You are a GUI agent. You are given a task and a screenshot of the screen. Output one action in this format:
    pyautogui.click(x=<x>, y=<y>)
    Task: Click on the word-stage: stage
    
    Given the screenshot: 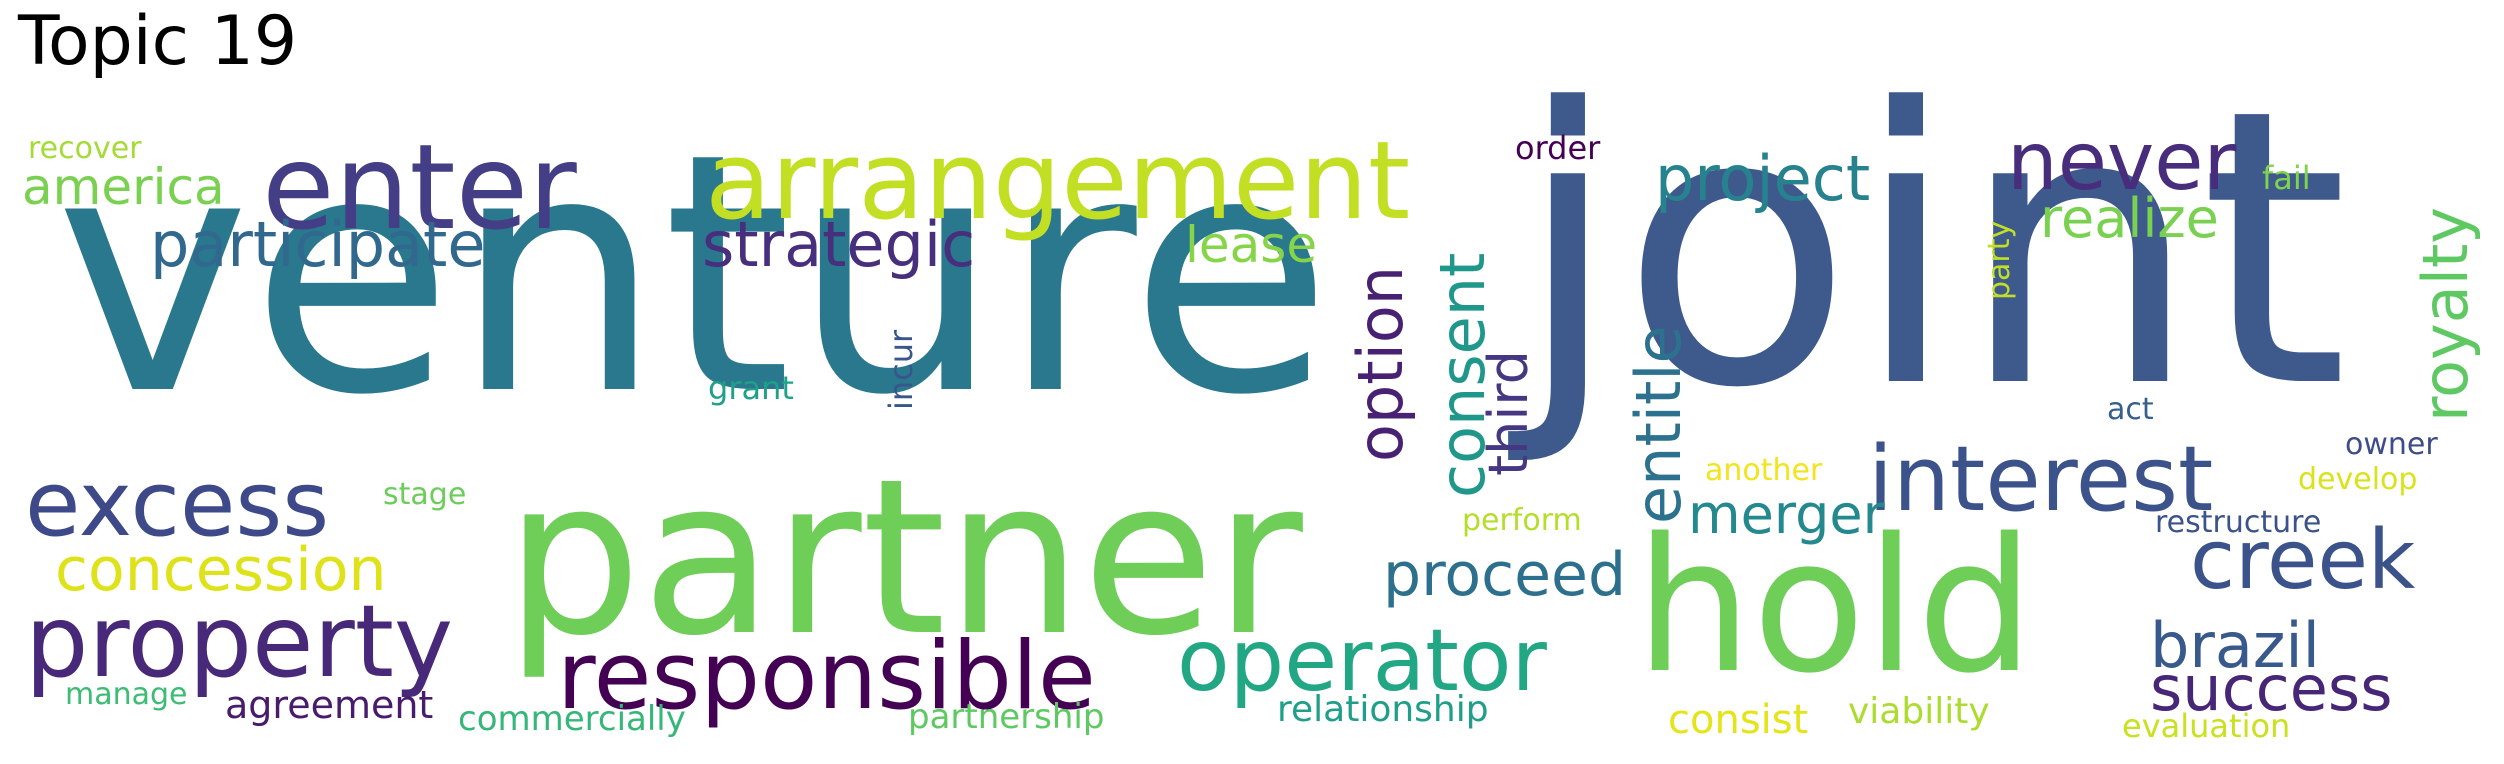 What is the action you would take?
    pyautogui.click(x=425, y=494)
    